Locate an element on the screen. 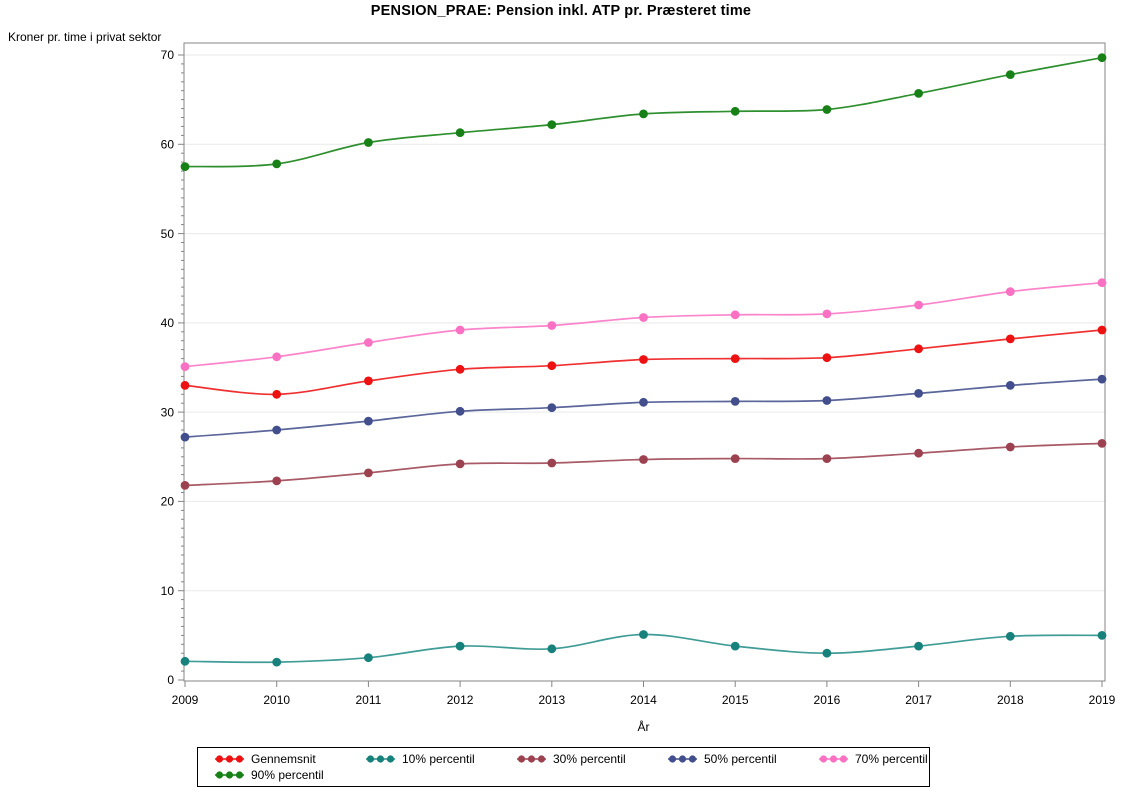 The height and width of the screenshot is (793, 1122). legend-label: Gennemsnit is located at coordinates (283, 759).